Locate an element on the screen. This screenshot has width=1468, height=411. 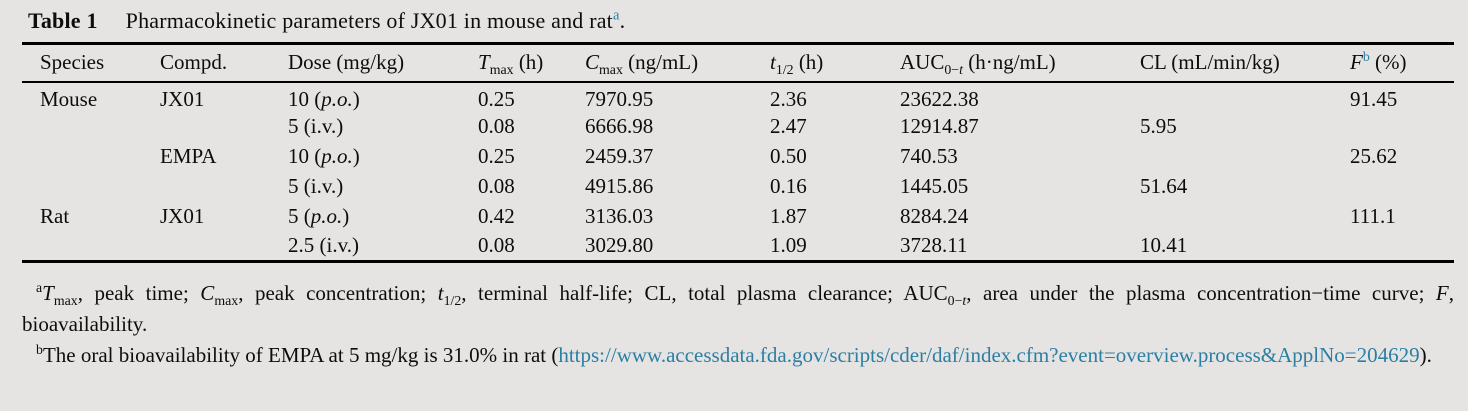
cell-cmax: 2459.37 is located at coordinates (619, 156).